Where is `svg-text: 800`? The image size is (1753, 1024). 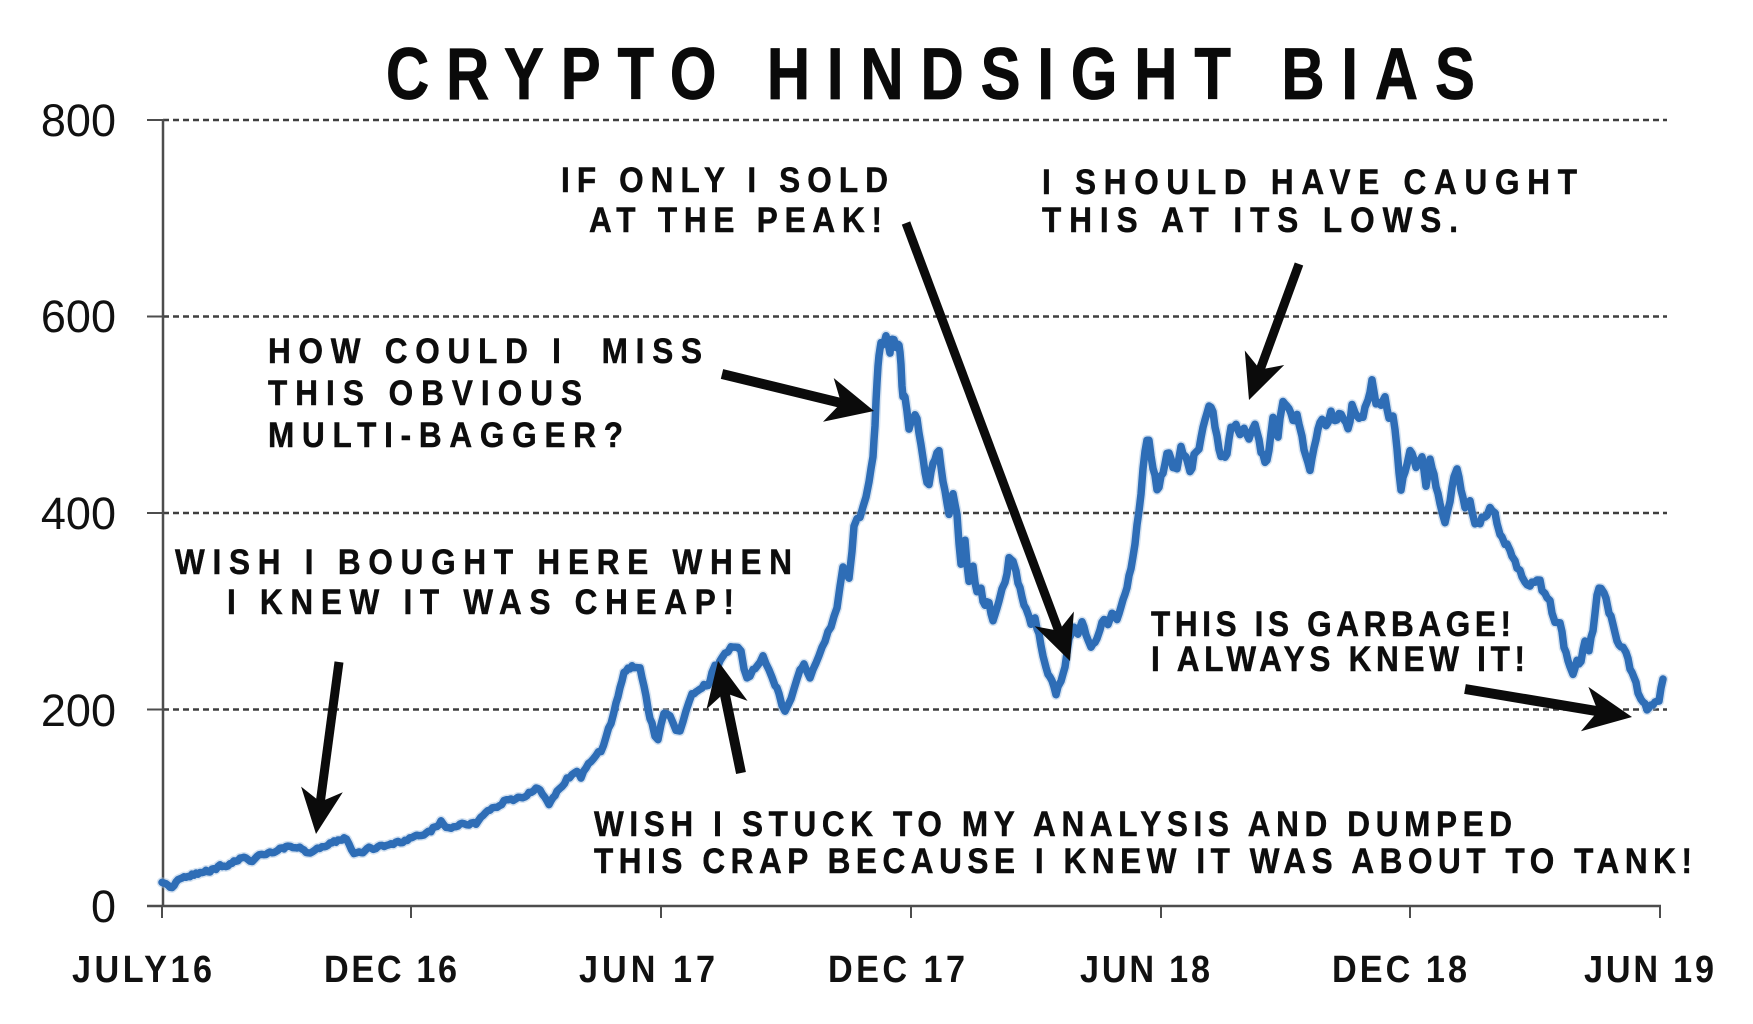
svg-text: 800 is located at coordinates (78, 120).